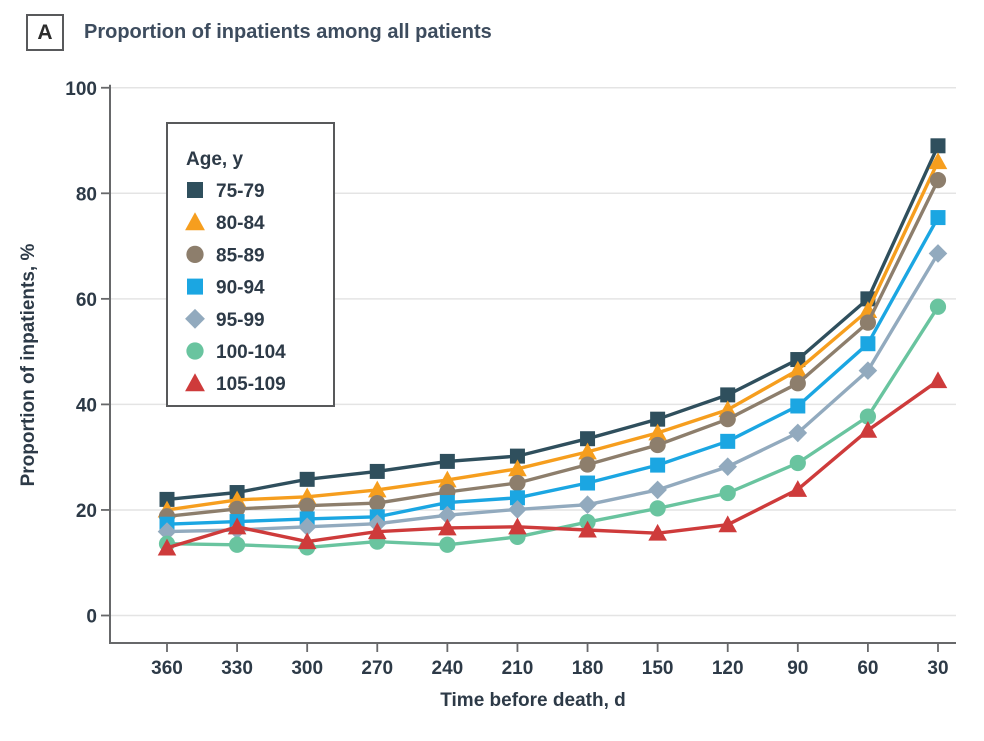 The image size is (984, 741). I want to click on legend-item-80-84: 80-84, so click(225, 223).